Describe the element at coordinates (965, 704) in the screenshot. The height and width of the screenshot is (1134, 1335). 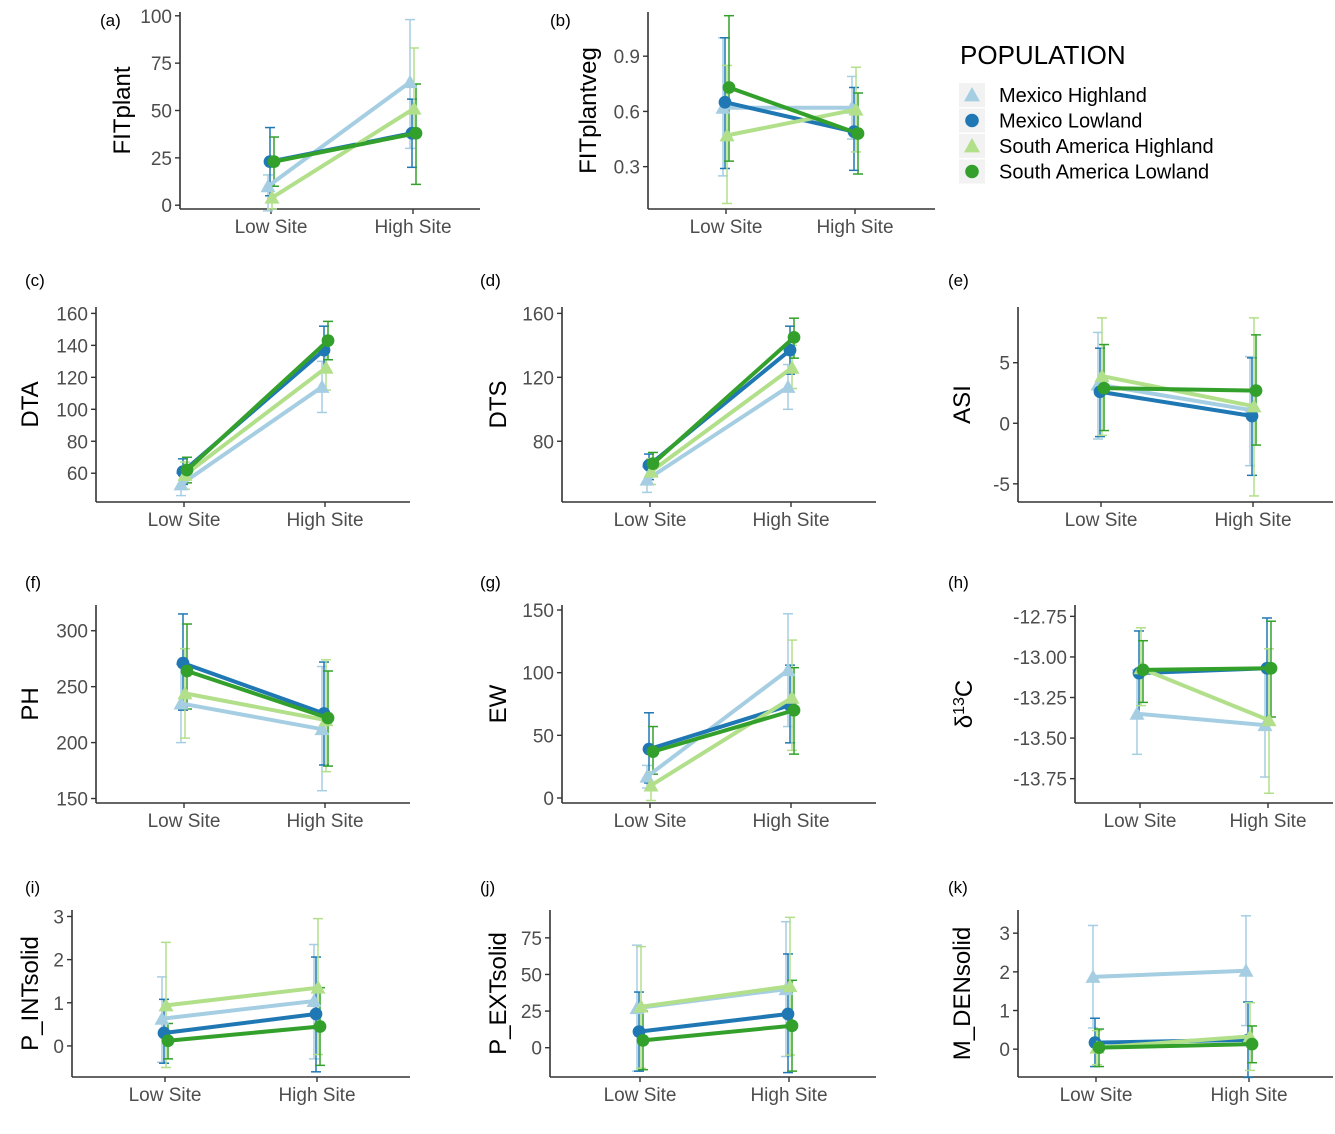
I see `y-axis-title: δ13C` at that location.